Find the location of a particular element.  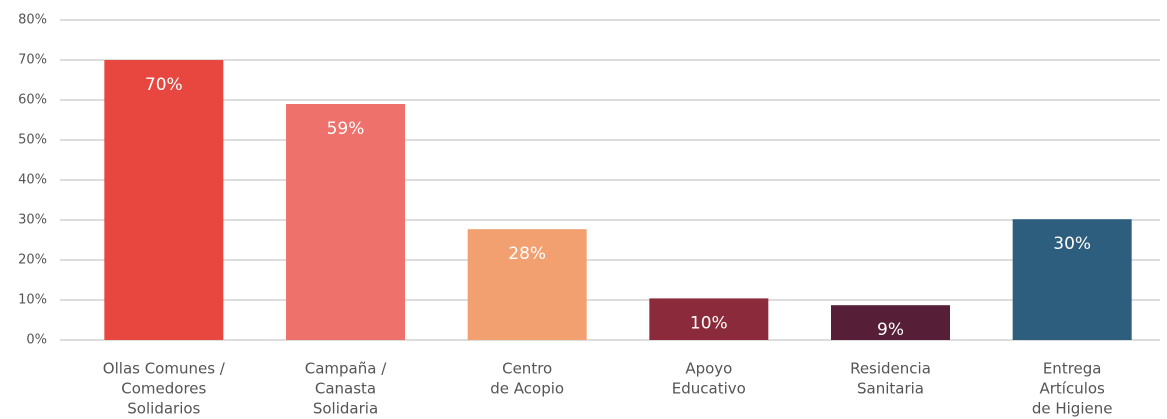

y-tick-label: 20% is located at coordinates (32, 260).